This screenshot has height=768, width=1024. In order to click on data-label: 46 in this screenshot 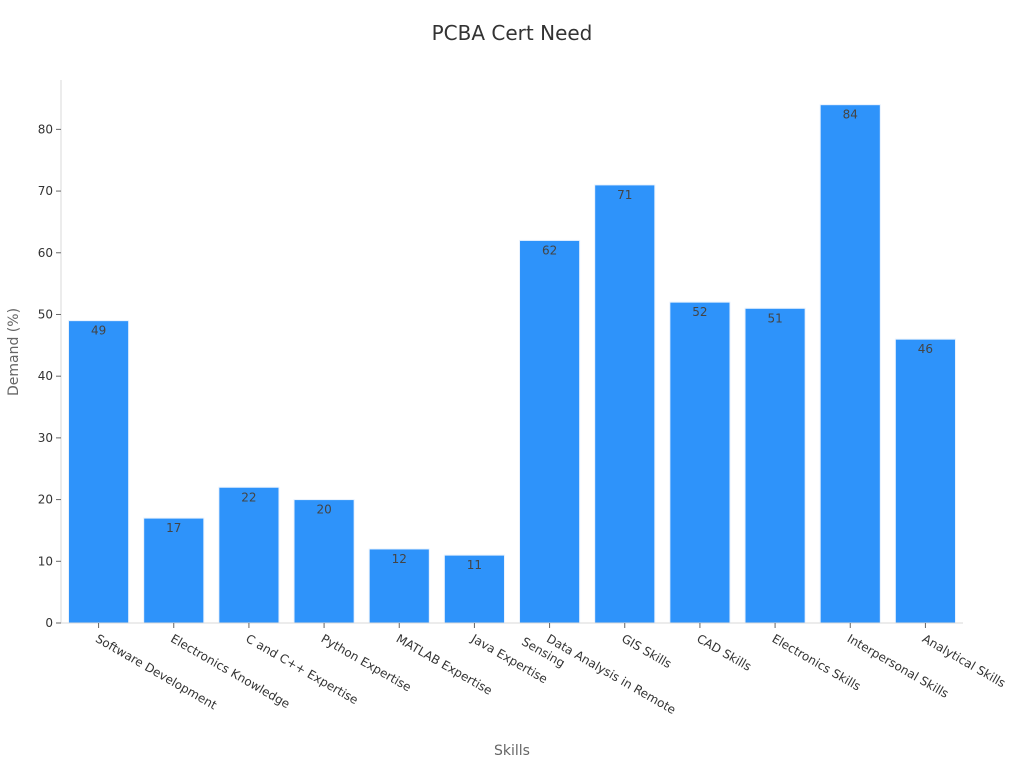, I will do `click(925, 349)`.